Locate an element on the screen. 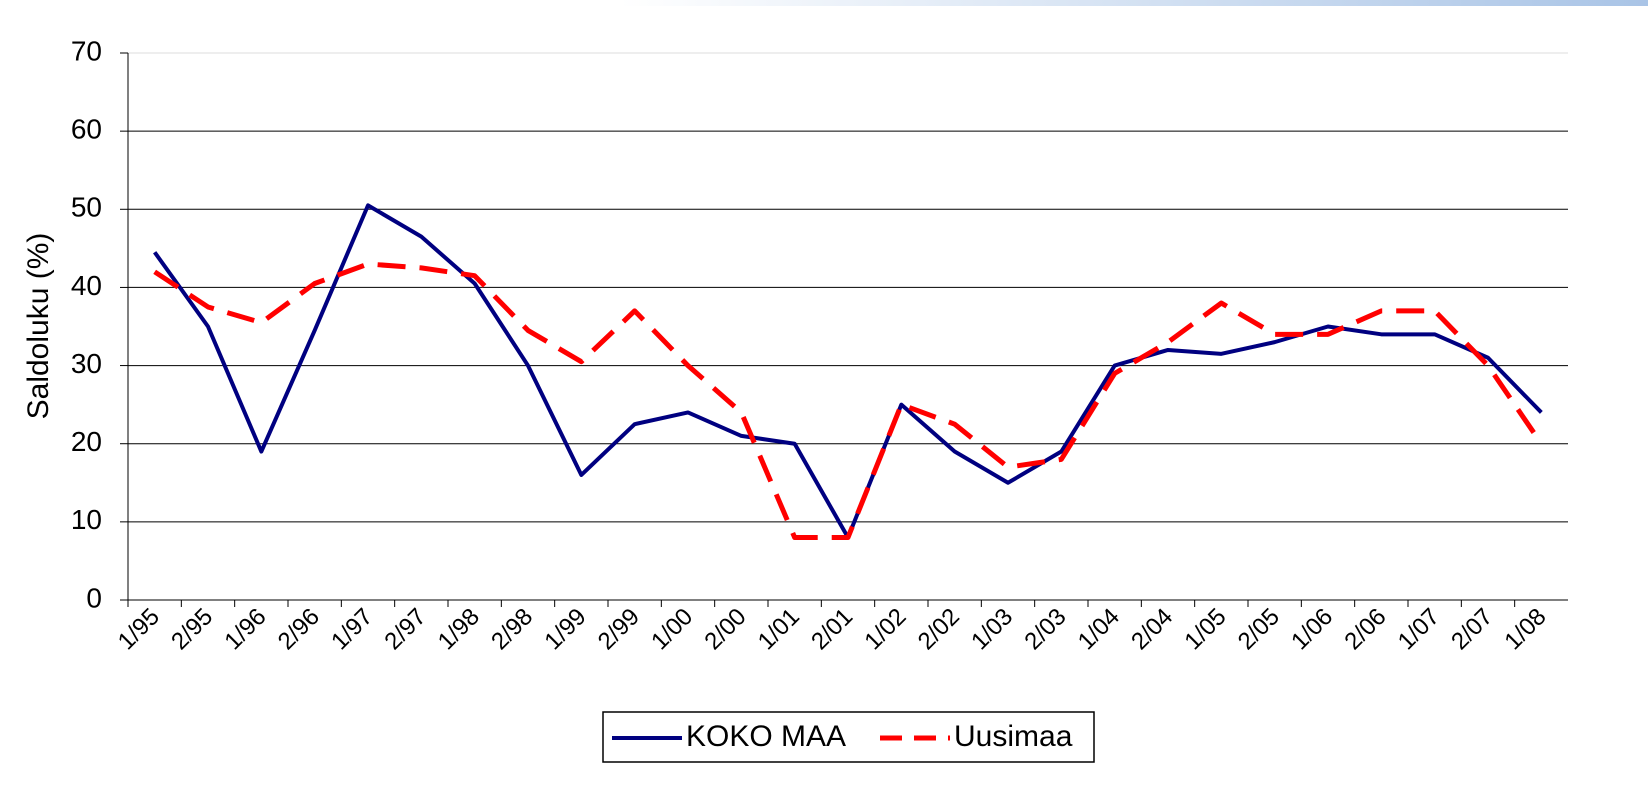 The height and width of the screenshot is (801, 1648). y-tick-label: 60 is located at coordinates (86, 129).